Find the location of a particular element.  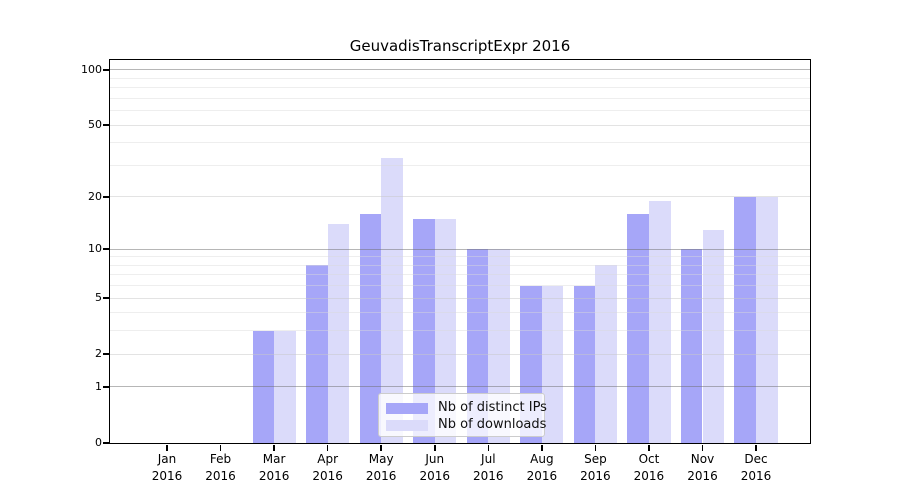

bar-downloads-dec is located at coordinates (767, 319).